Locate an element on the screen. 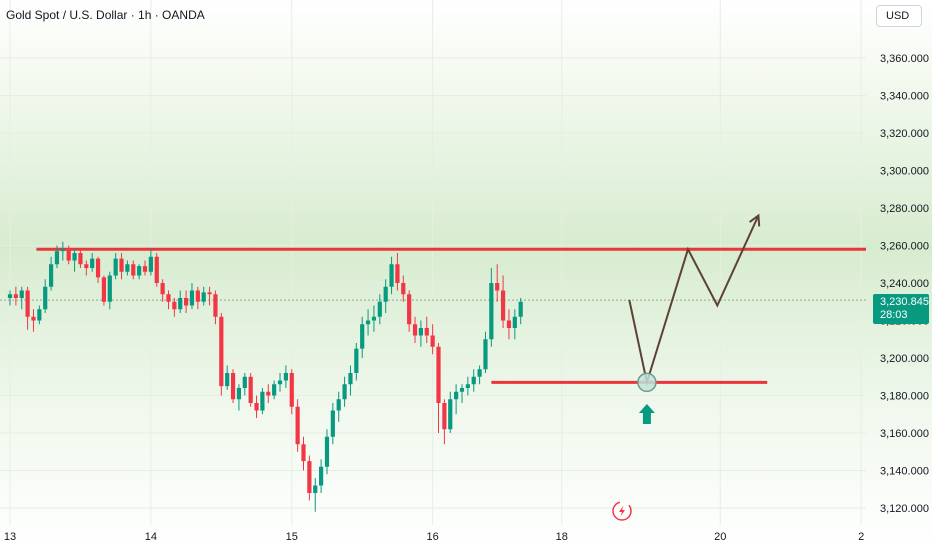  x-tick-label: 18 is located at coordinates (562, 537).